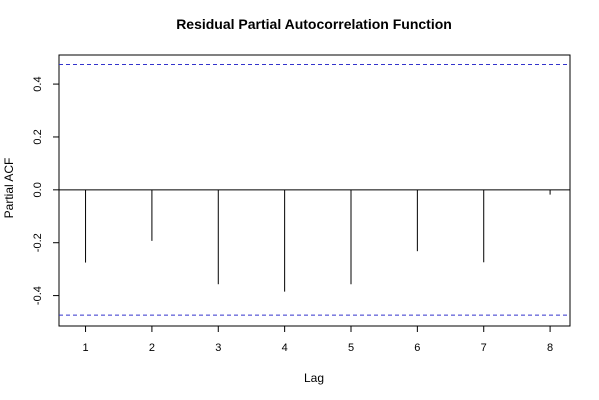  I want to click on x-tick-label-1: 1, so click(85, 348).